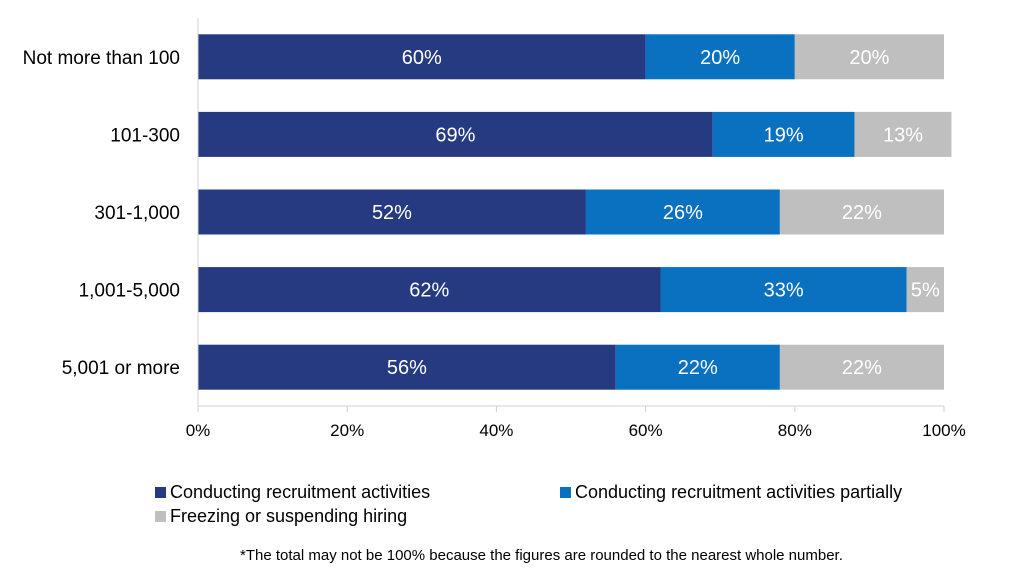 Image resolution: width=1022 pixels, height=578 pixels. What do you see at coordinates (121, 368) in the screenshot?
I see `category-label: 5,001 or more` at bounding box center [121, 368].